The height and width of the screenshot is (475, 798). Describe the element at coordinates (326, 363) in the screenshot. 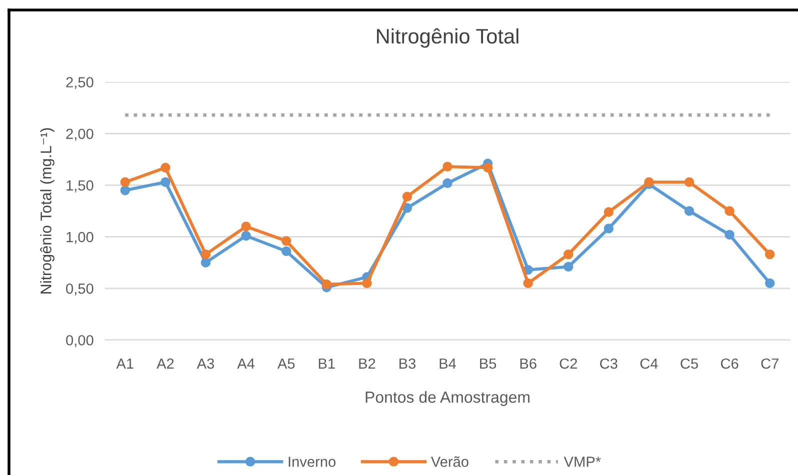

I see `x-tick-label: B1` at that location.